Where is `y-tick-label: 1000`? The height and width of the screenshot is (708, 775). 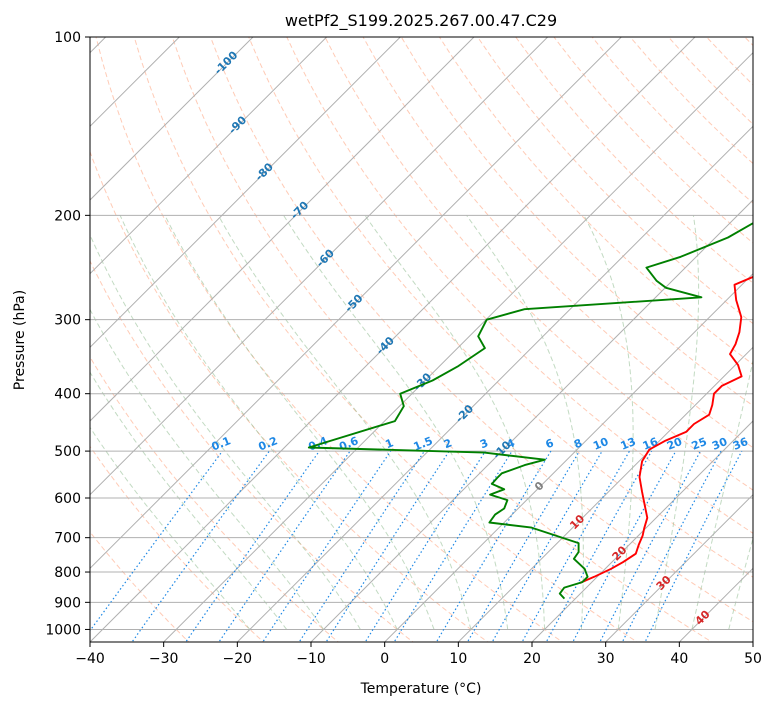
y-tick-label: 1000 is located at coordinates (63, 630).